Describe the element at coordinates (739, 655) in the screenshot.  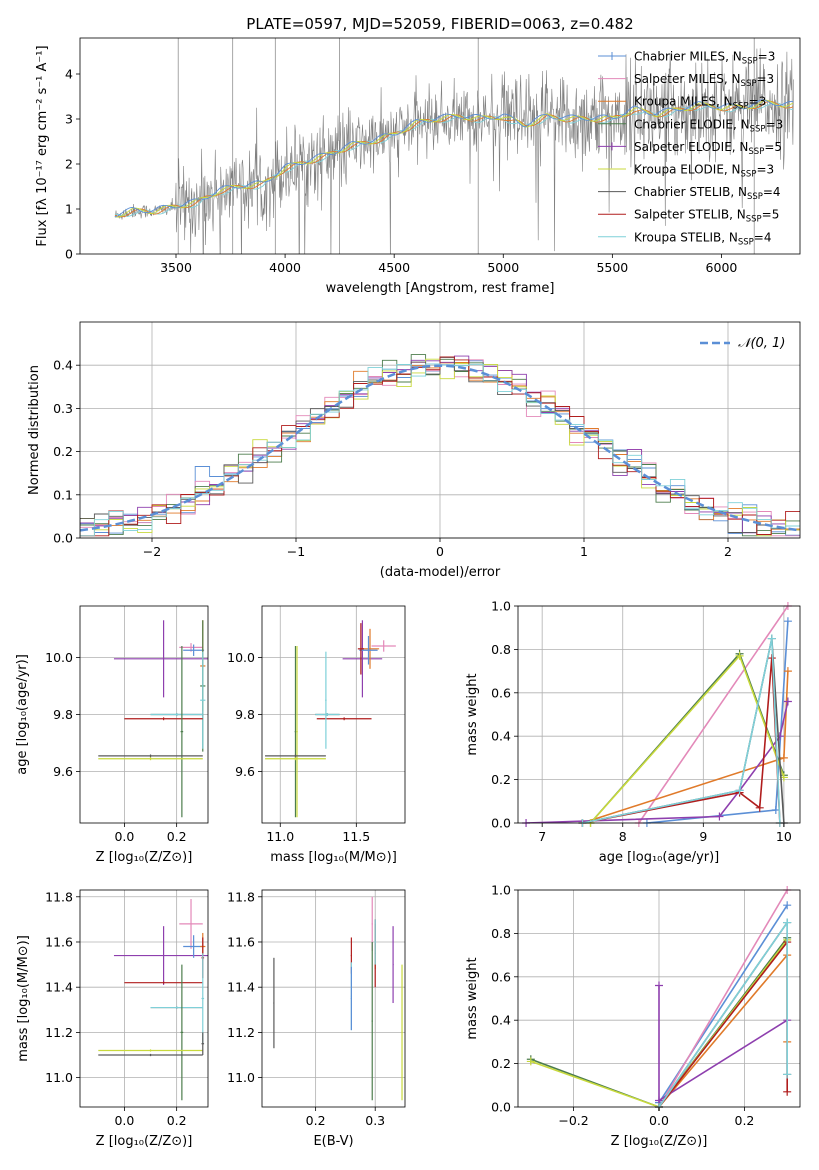
I see `marker-kroupa_elodie` at that location.